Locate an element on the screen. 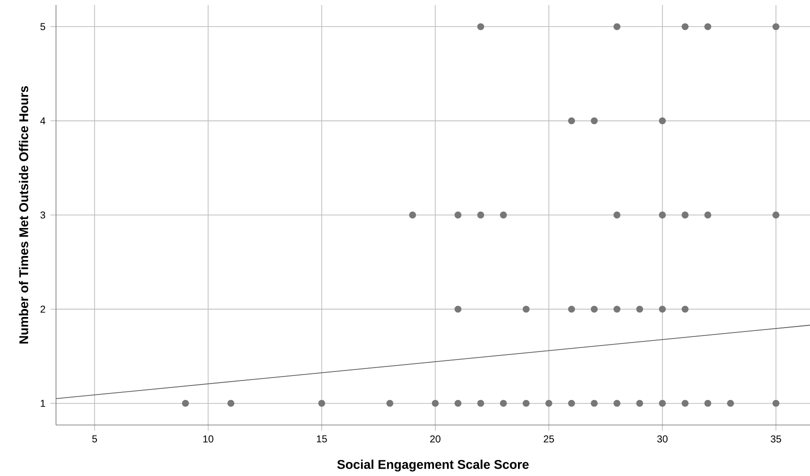  y-tick-label: 3 is located at coordinates (43, 215).